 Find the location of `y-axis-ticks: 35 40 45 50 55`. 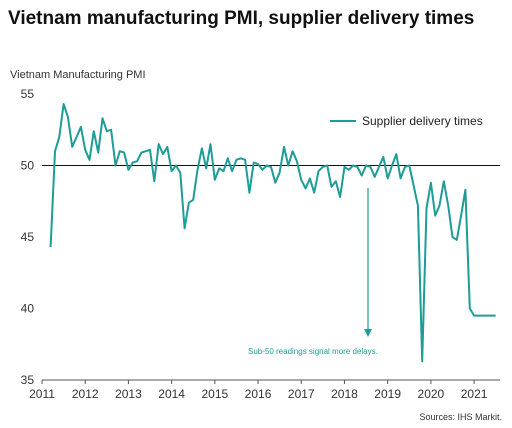

y-axis-ticks: 35 40 45 50 55 is located at coordinates (28, 237).